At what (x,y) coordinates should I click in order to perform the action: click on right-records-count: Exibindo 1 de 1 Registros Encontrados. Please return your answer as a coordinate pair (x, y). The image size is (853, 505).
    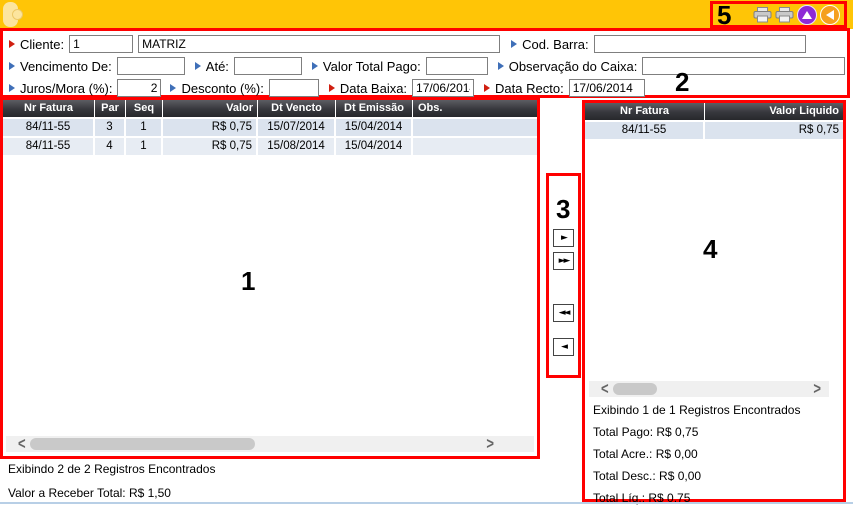
    Looking at the image, I should click on (697, 410).